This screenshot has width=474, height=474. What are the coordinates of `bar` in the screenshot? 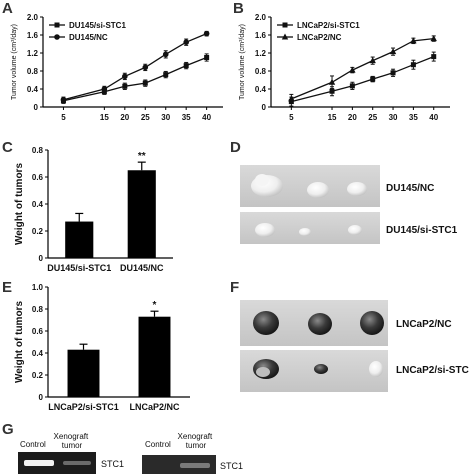 It's located at (83, 373).